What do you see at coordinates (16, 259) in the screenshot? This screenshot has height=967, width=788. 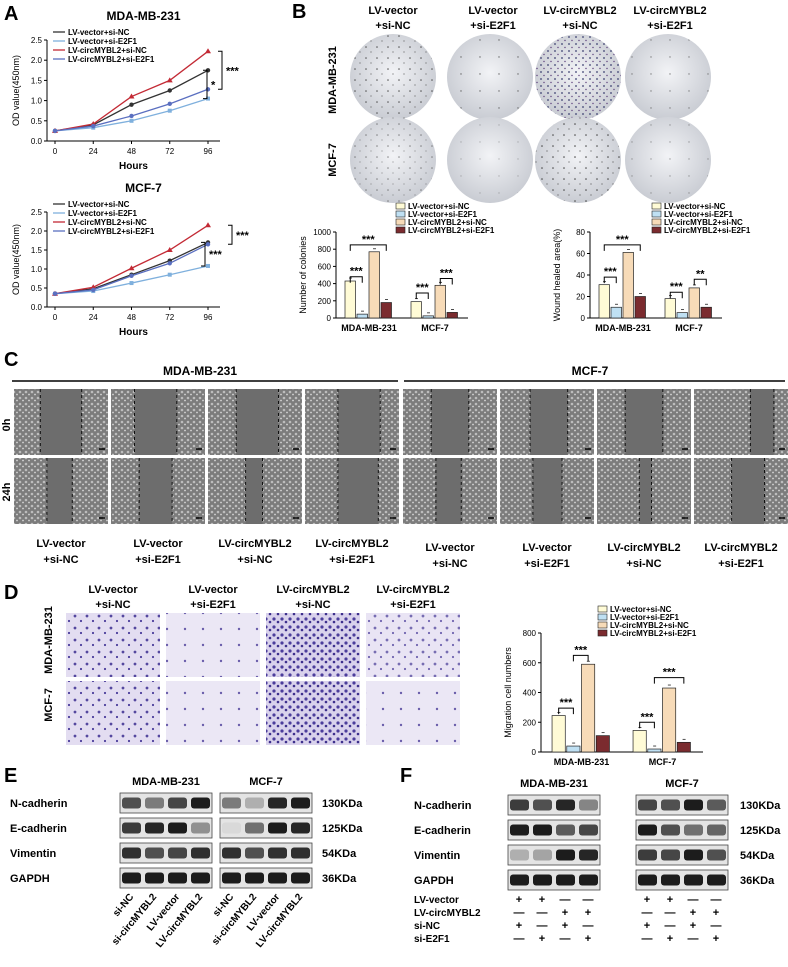 I see `y-axis-label-1: OD value(450nm)` at bounding box center [16, 259].